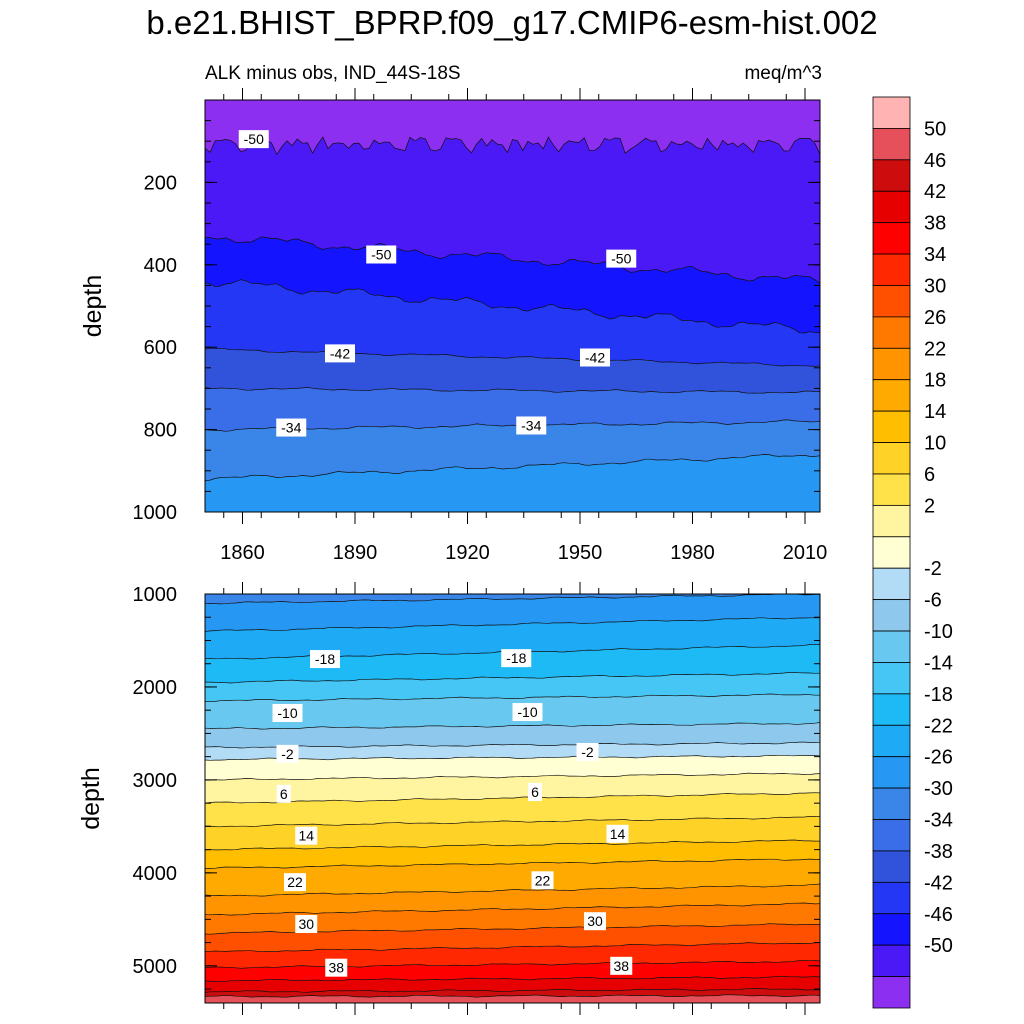 This screenshot has height=1024, width=1024. Describe the element at coordinates (935, 349) in the screenshot. I see `colorbar-label: 22` at that location.